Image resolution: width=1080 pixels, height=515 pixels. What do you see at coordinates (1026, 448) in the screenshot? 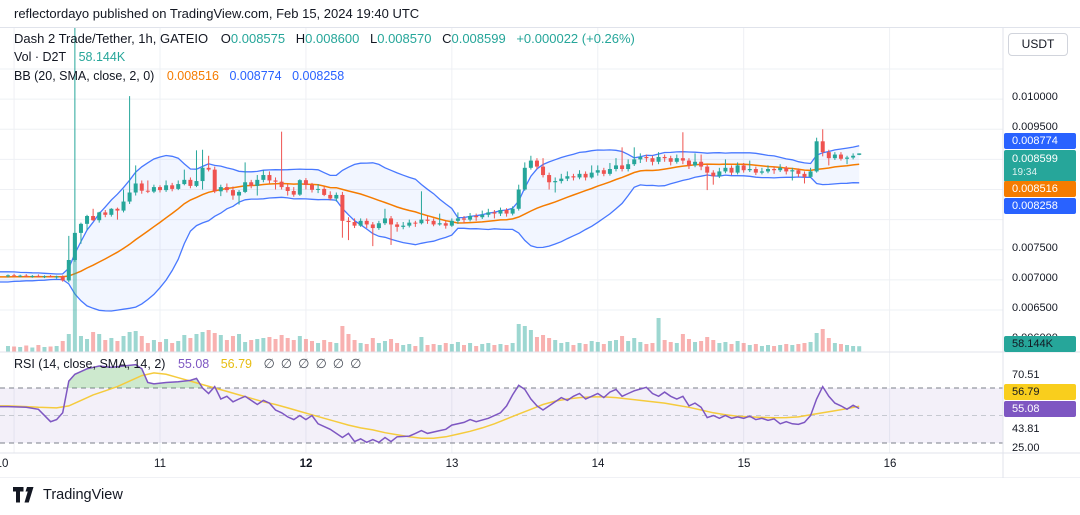
I see `rsi-tick: 25.00` at bounding box center [1026, 448].